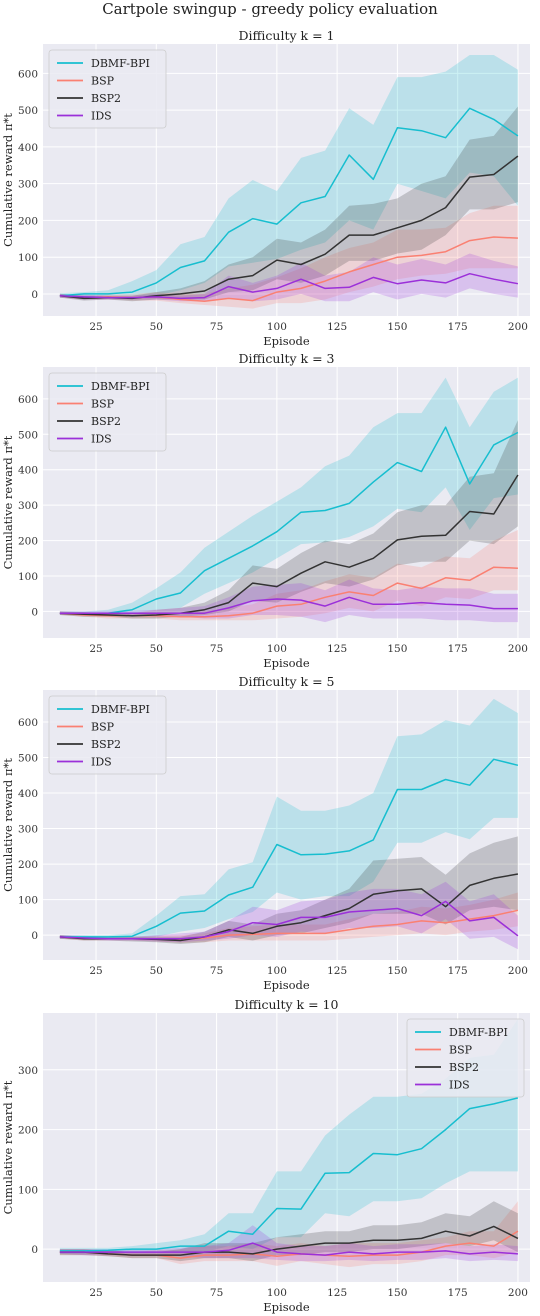 The width and height of the screenshot is (540, 1316). What do you see at coordinates (287, 681) in the screenshot?
I see `panel-title: Difficulty k = 5` at bounding box center [287, 681].